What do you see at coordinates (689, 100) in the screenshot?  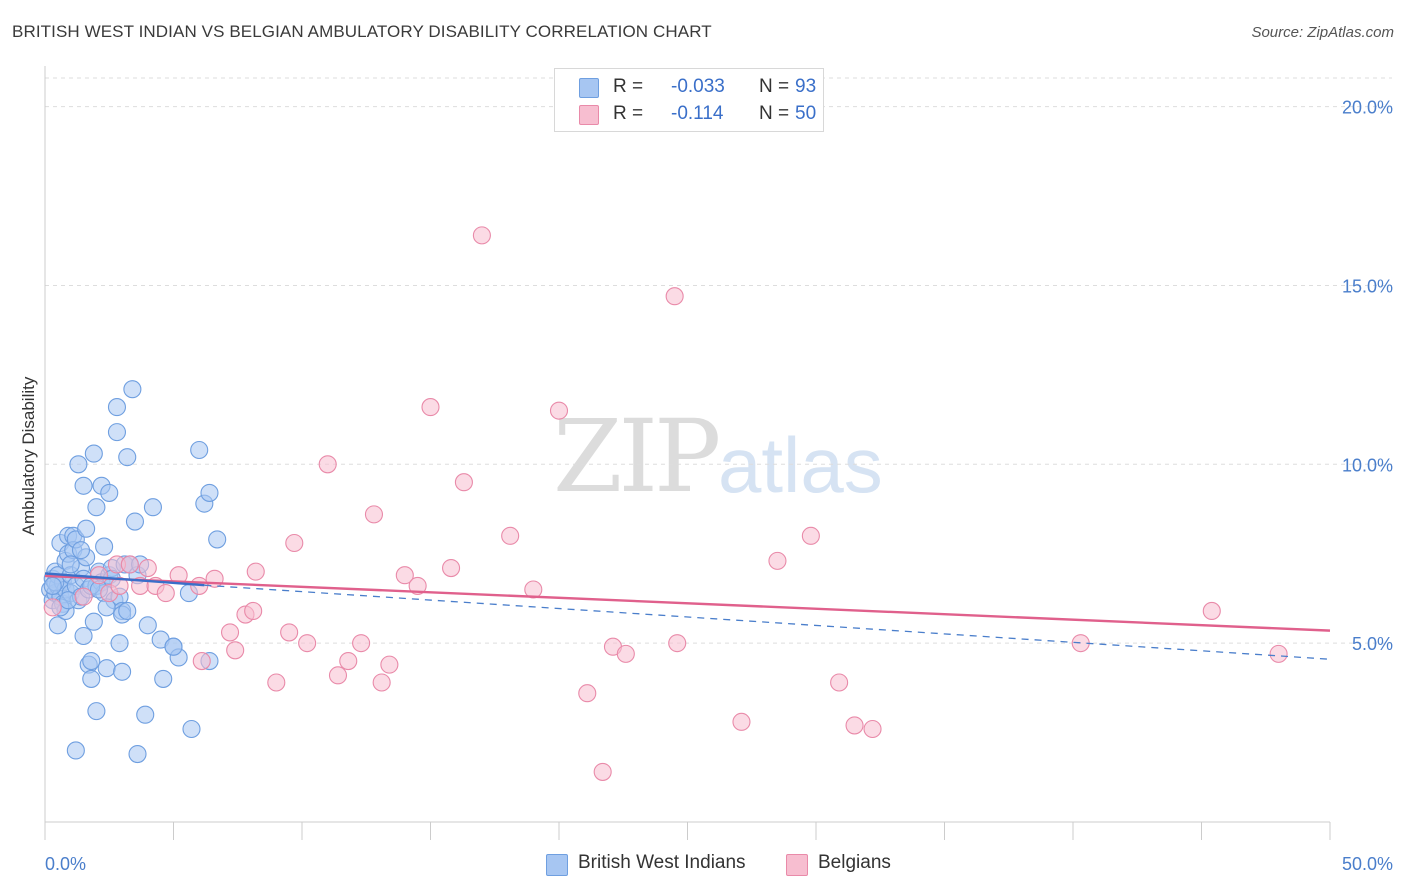 I see `correlation-legend: R = -0.033 N = 93 R = -0.114 N = 50` at bounding box center [689, 100].